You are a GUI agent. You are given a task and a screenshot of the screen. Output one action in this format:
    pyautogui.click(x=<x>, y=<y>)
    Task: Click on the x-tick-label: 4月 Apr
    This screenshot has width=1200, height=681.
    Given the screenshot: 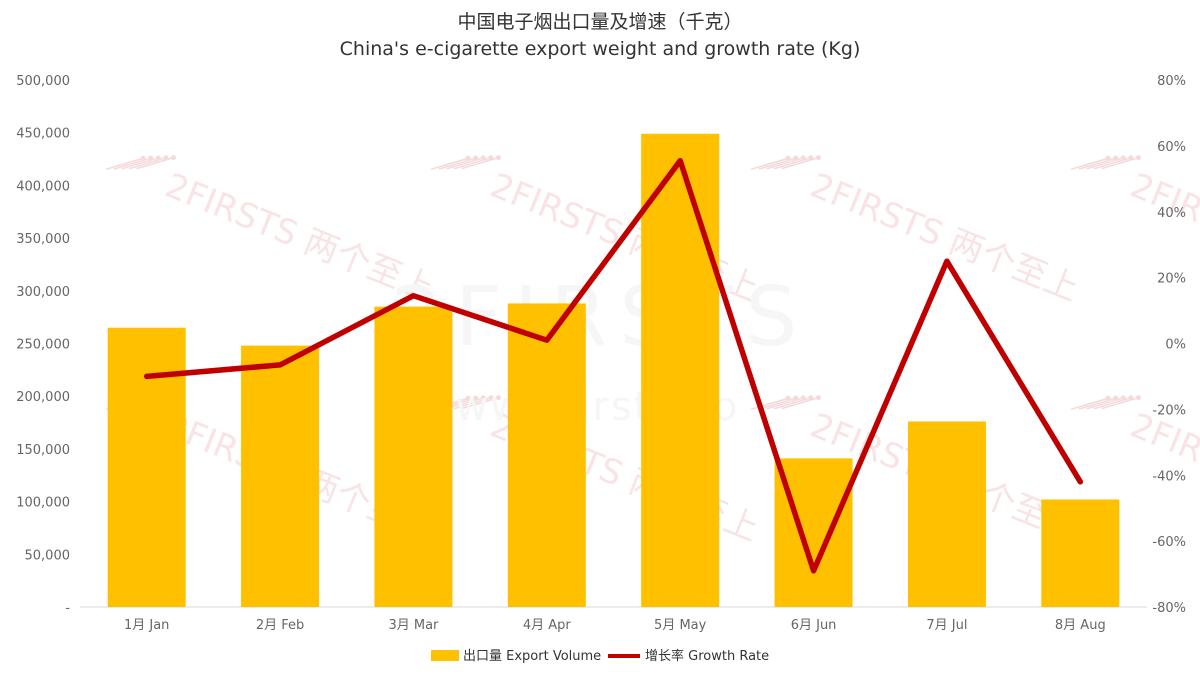 What is the action you would take?
    pyautogui.click(x=547, y=625)
    